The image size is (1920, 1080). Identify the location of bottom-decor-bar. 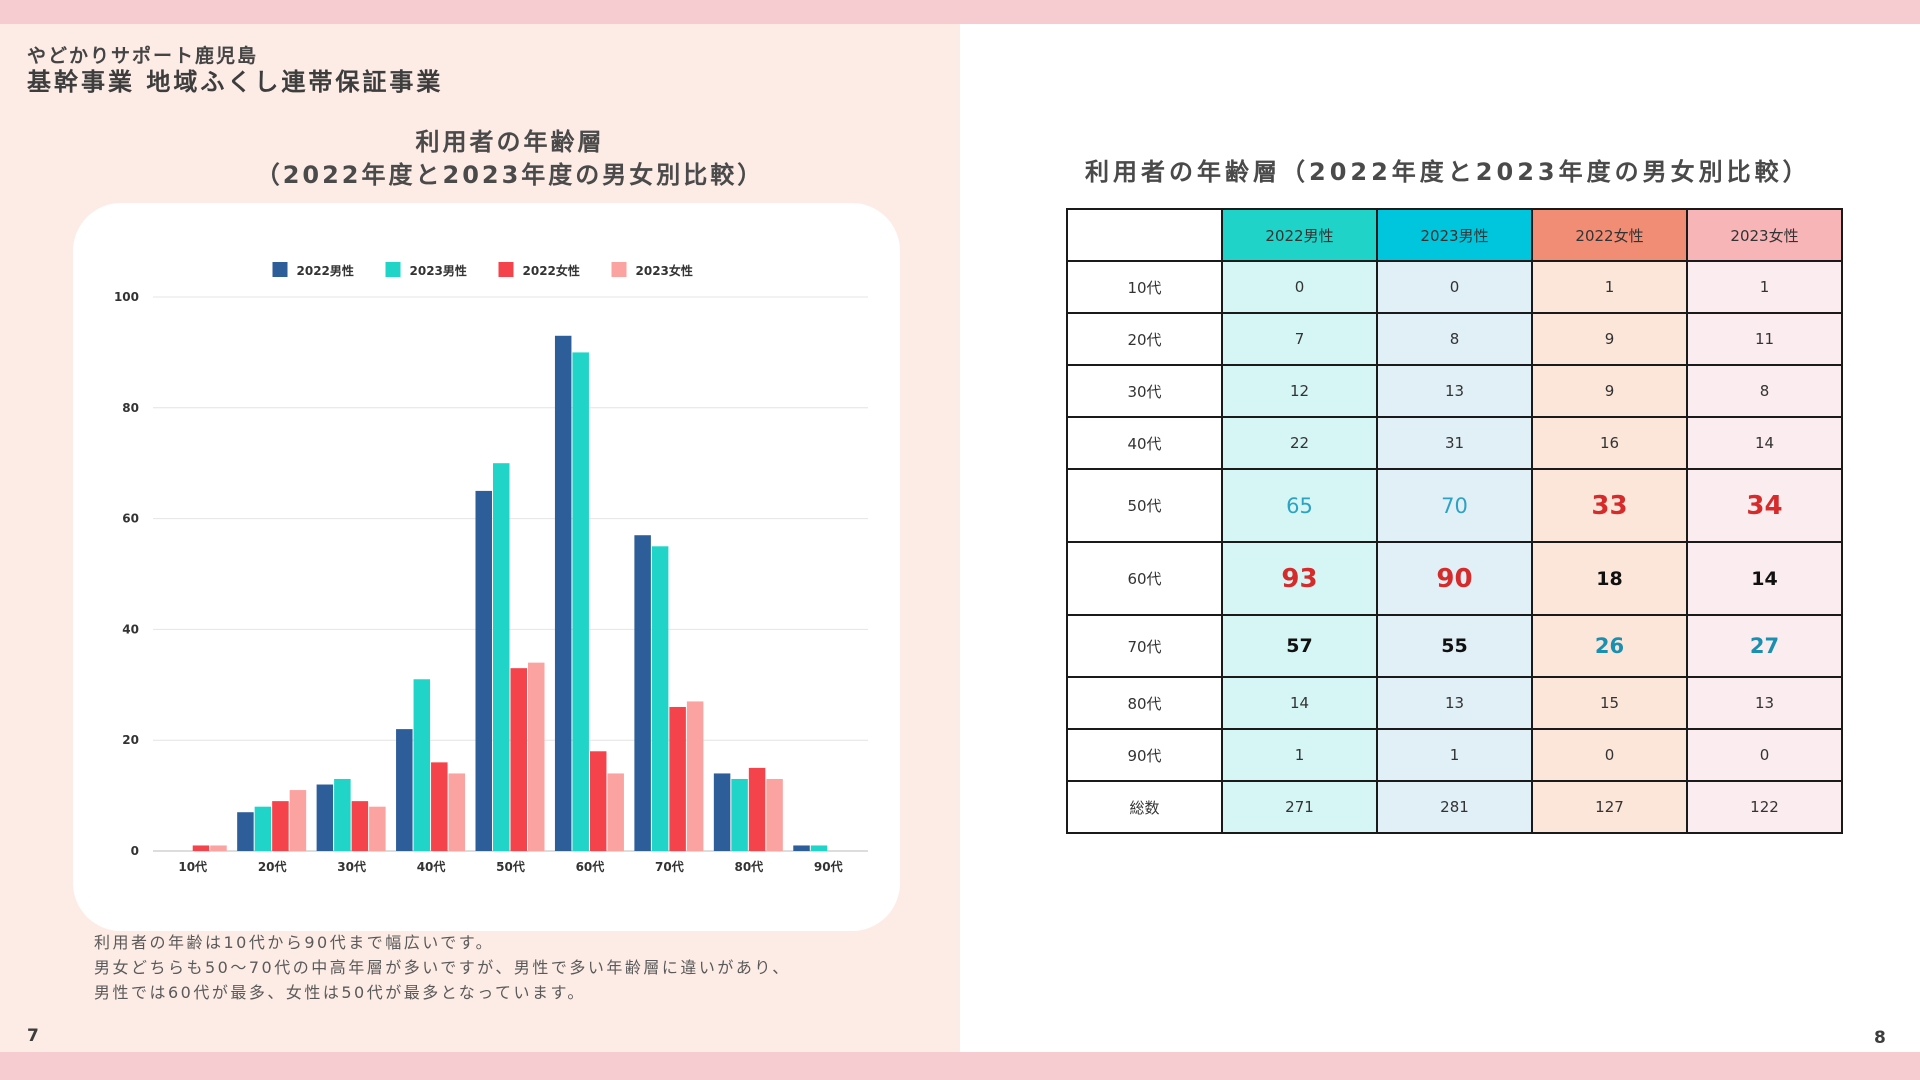
(960, 1066).